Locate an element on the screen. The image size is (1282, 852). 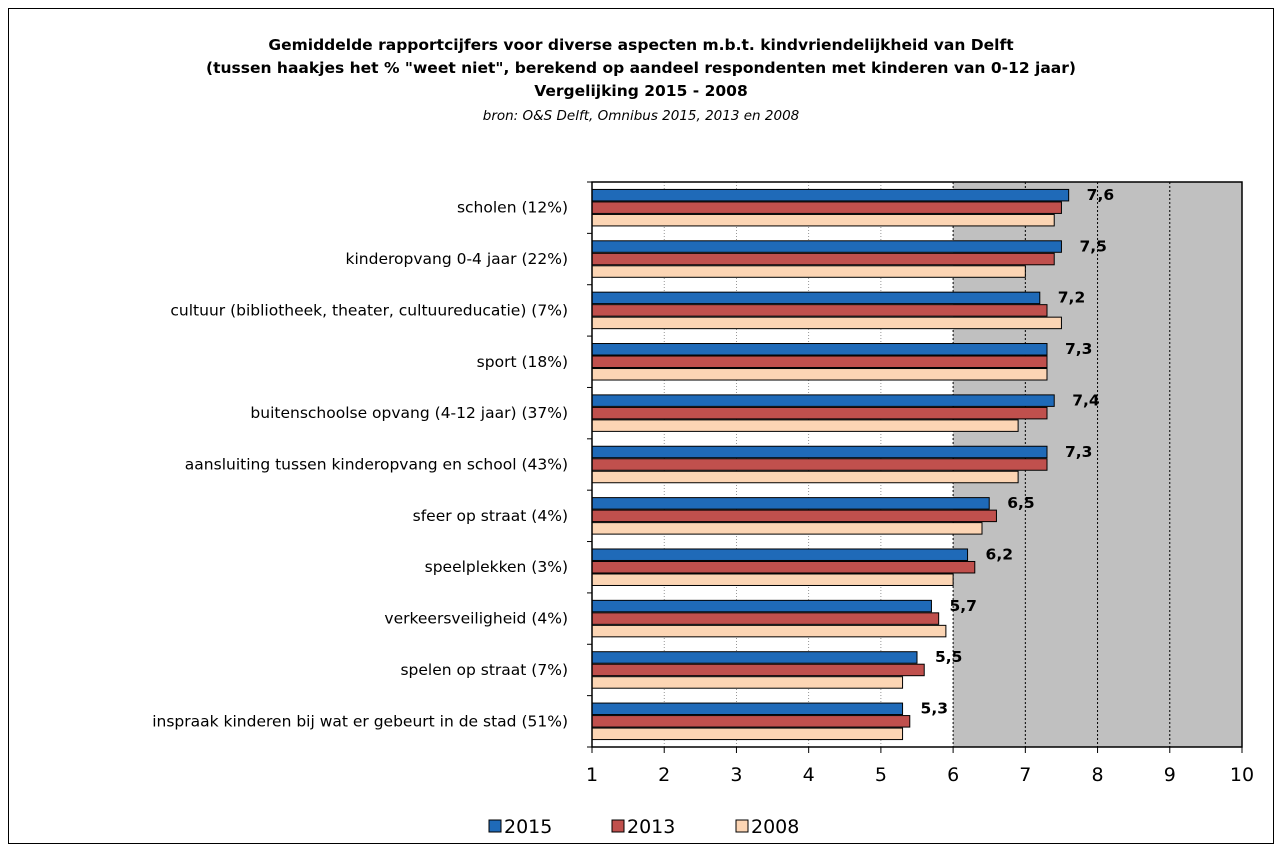
x-tick-label: 9 is located at coordinates (1170, 775).